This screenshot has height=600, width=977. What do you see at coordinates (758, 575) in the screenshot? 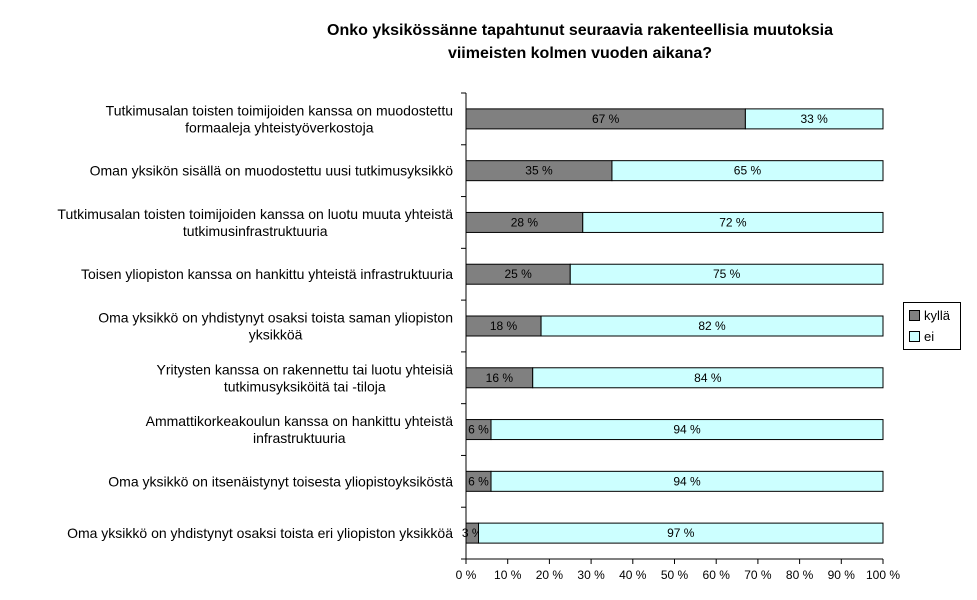
I see `x-tick-label: 70 %` at bounding box center [758, 575].